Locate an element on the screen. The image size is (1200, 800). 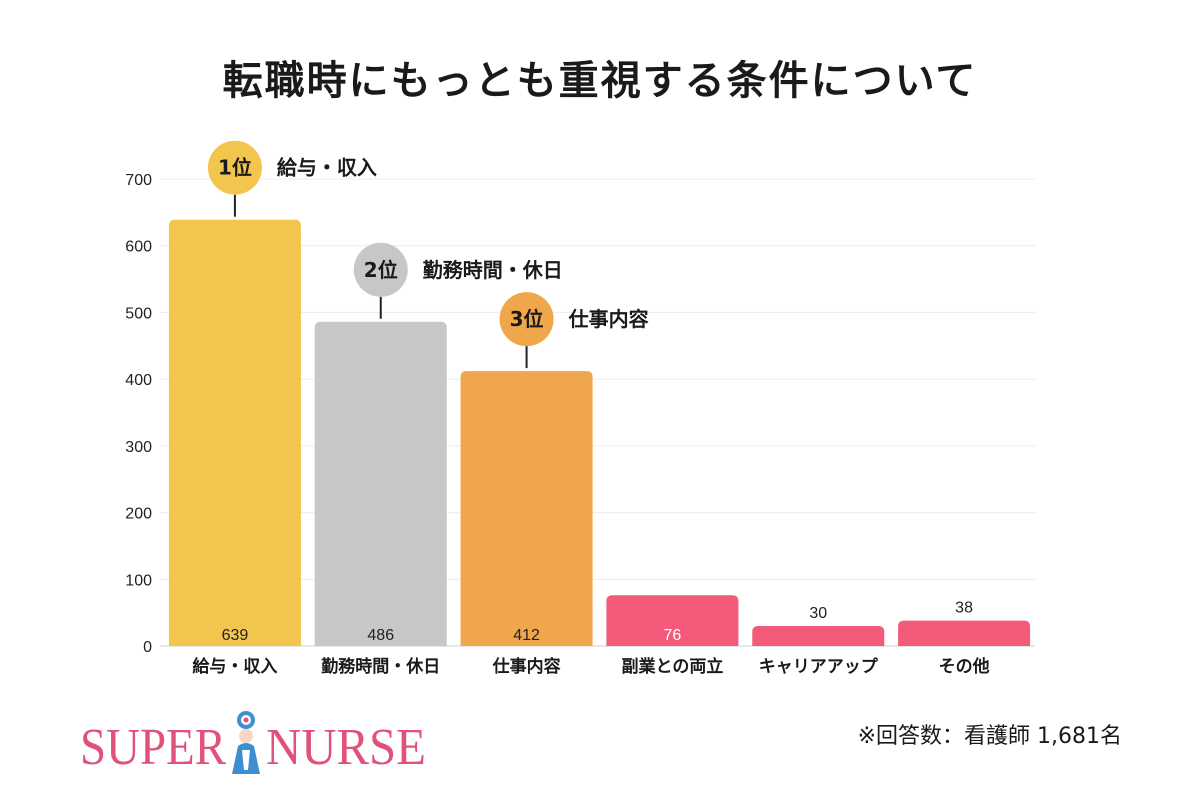
chart-title: 転職時にもっとも重視する条件について is located at coordinates (600, 81).